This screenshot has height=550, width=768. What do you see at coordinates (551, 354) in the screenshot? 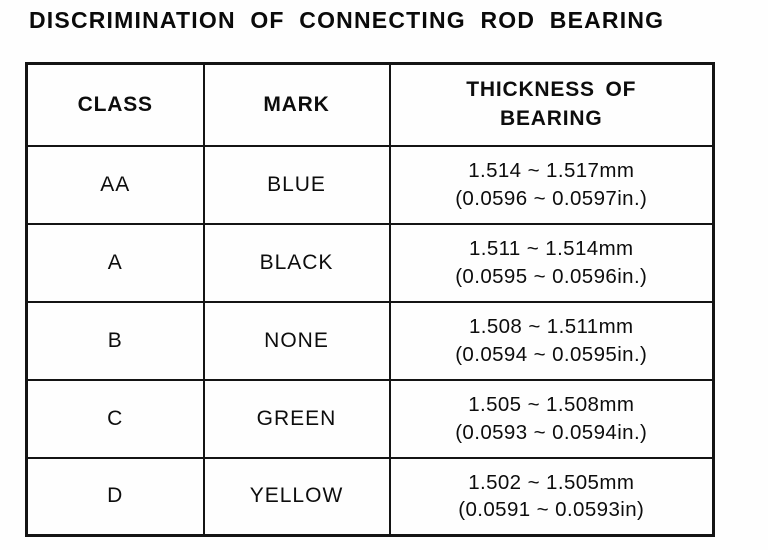
I see `thickness-in: (0.0594 ~ 0.0595in.)` at bounding box center [551, 354].